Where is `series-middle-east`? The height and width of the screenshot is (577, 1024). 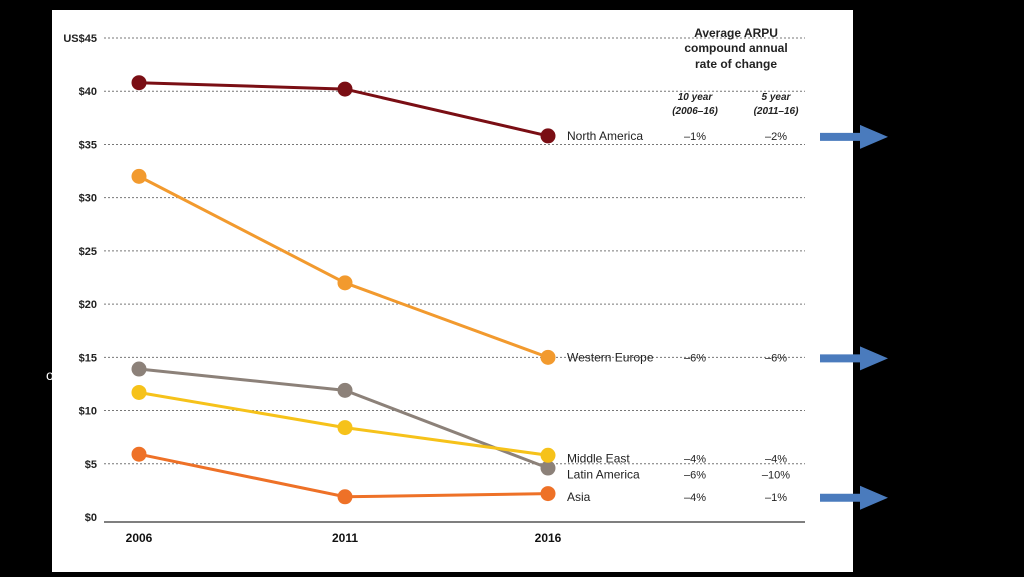 series-middle-east is located at coordinates (343, 423).